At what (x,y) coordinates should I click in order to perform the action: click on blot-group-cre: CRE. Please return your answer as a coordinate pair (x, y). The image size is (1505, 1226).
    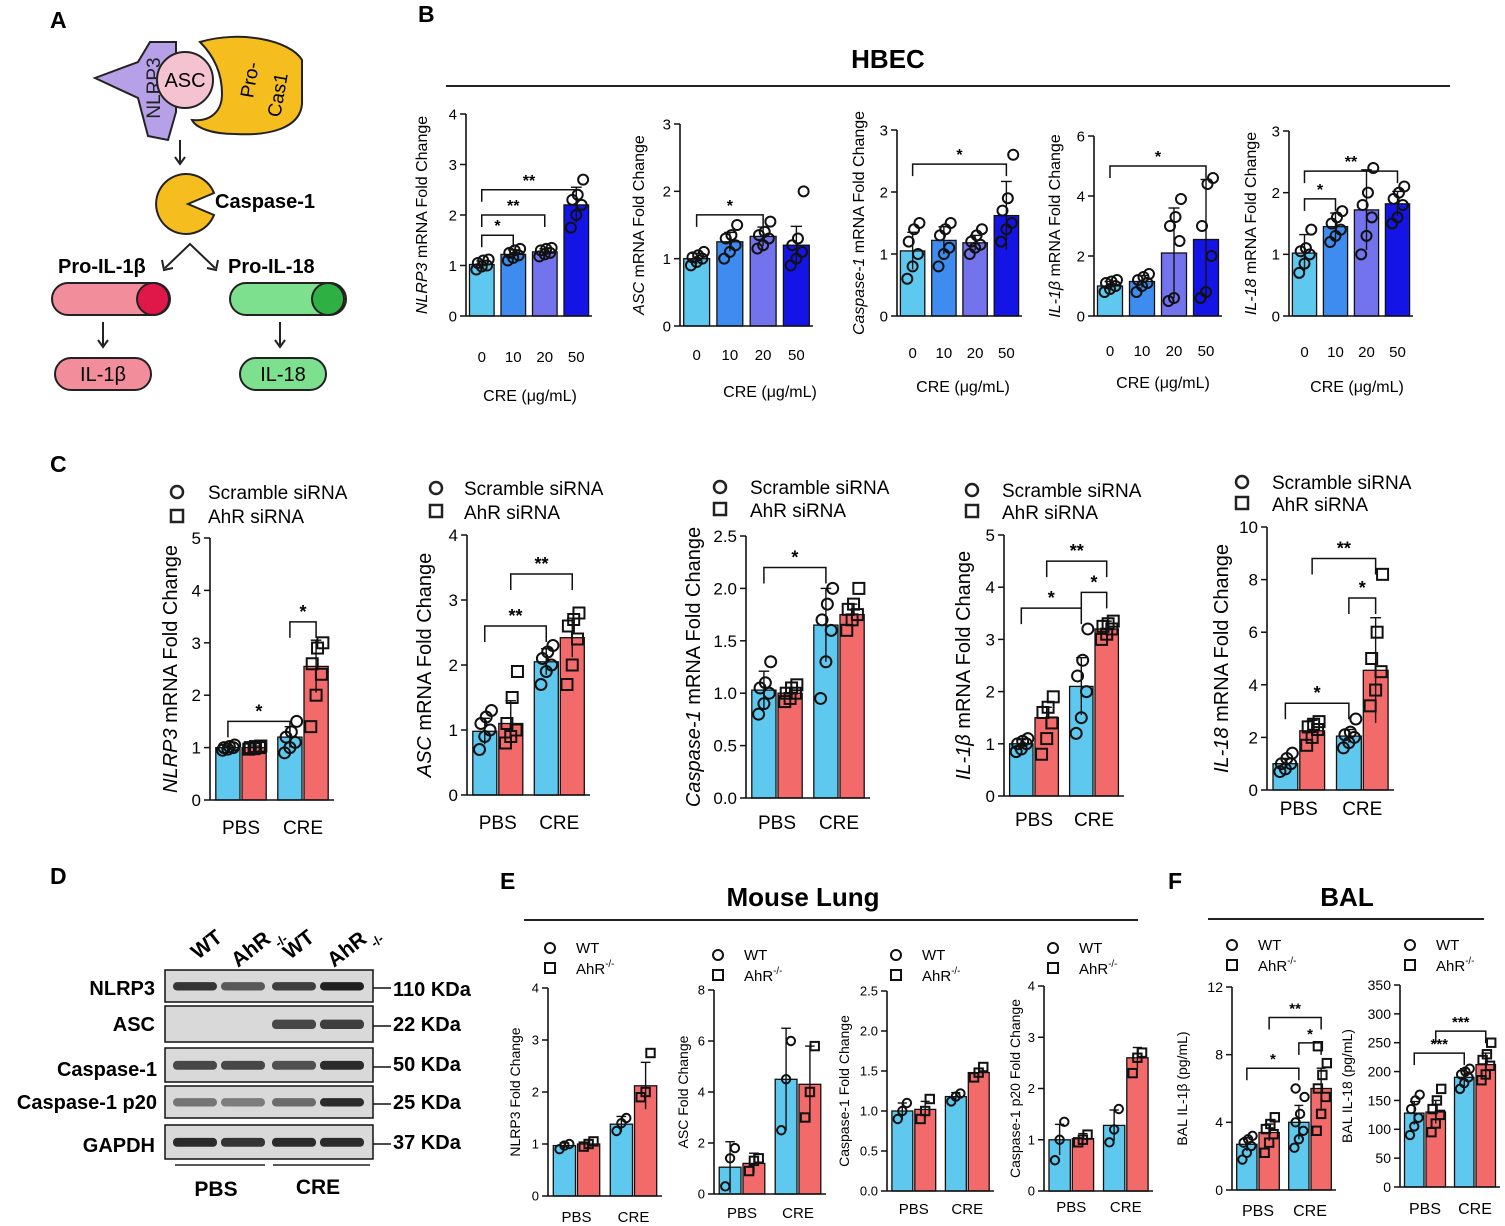
    Looking at the image, I should click on (318, 1187).